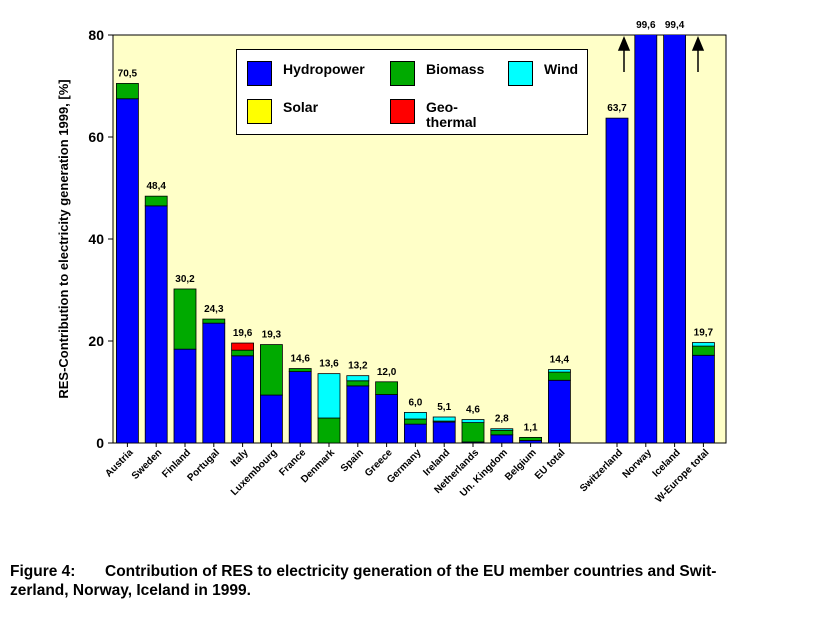 The image size is (827, 617). I want to click on legend-item: Biomass, so click(437, 73).